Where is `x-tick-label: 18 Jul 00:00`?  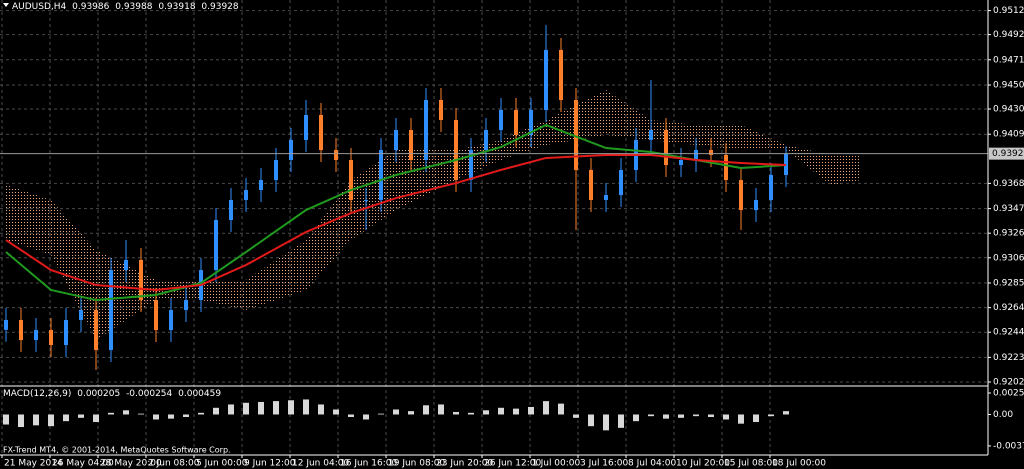 x-tick-label: 18 Jul 00:00 is located at coordinates (799, 464).